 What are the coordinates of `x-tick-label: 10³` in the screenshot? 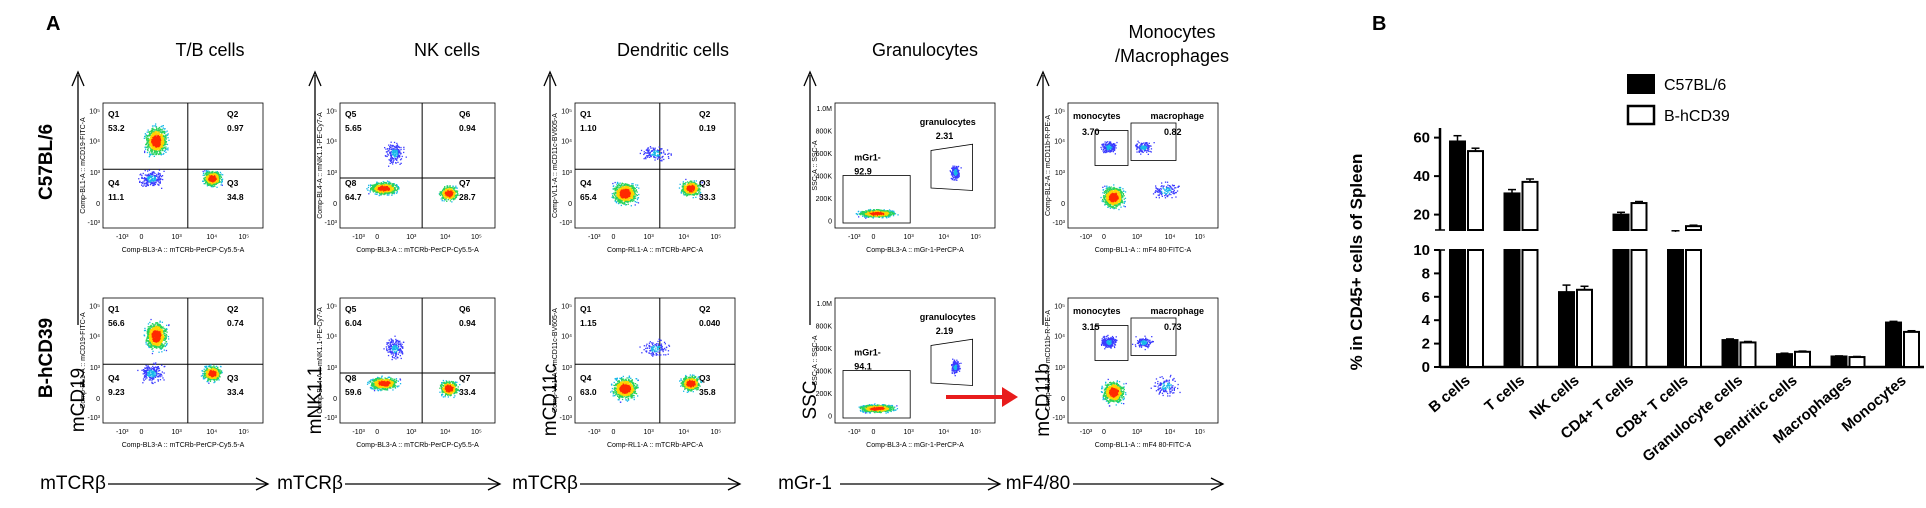 It's located at (177, 237).